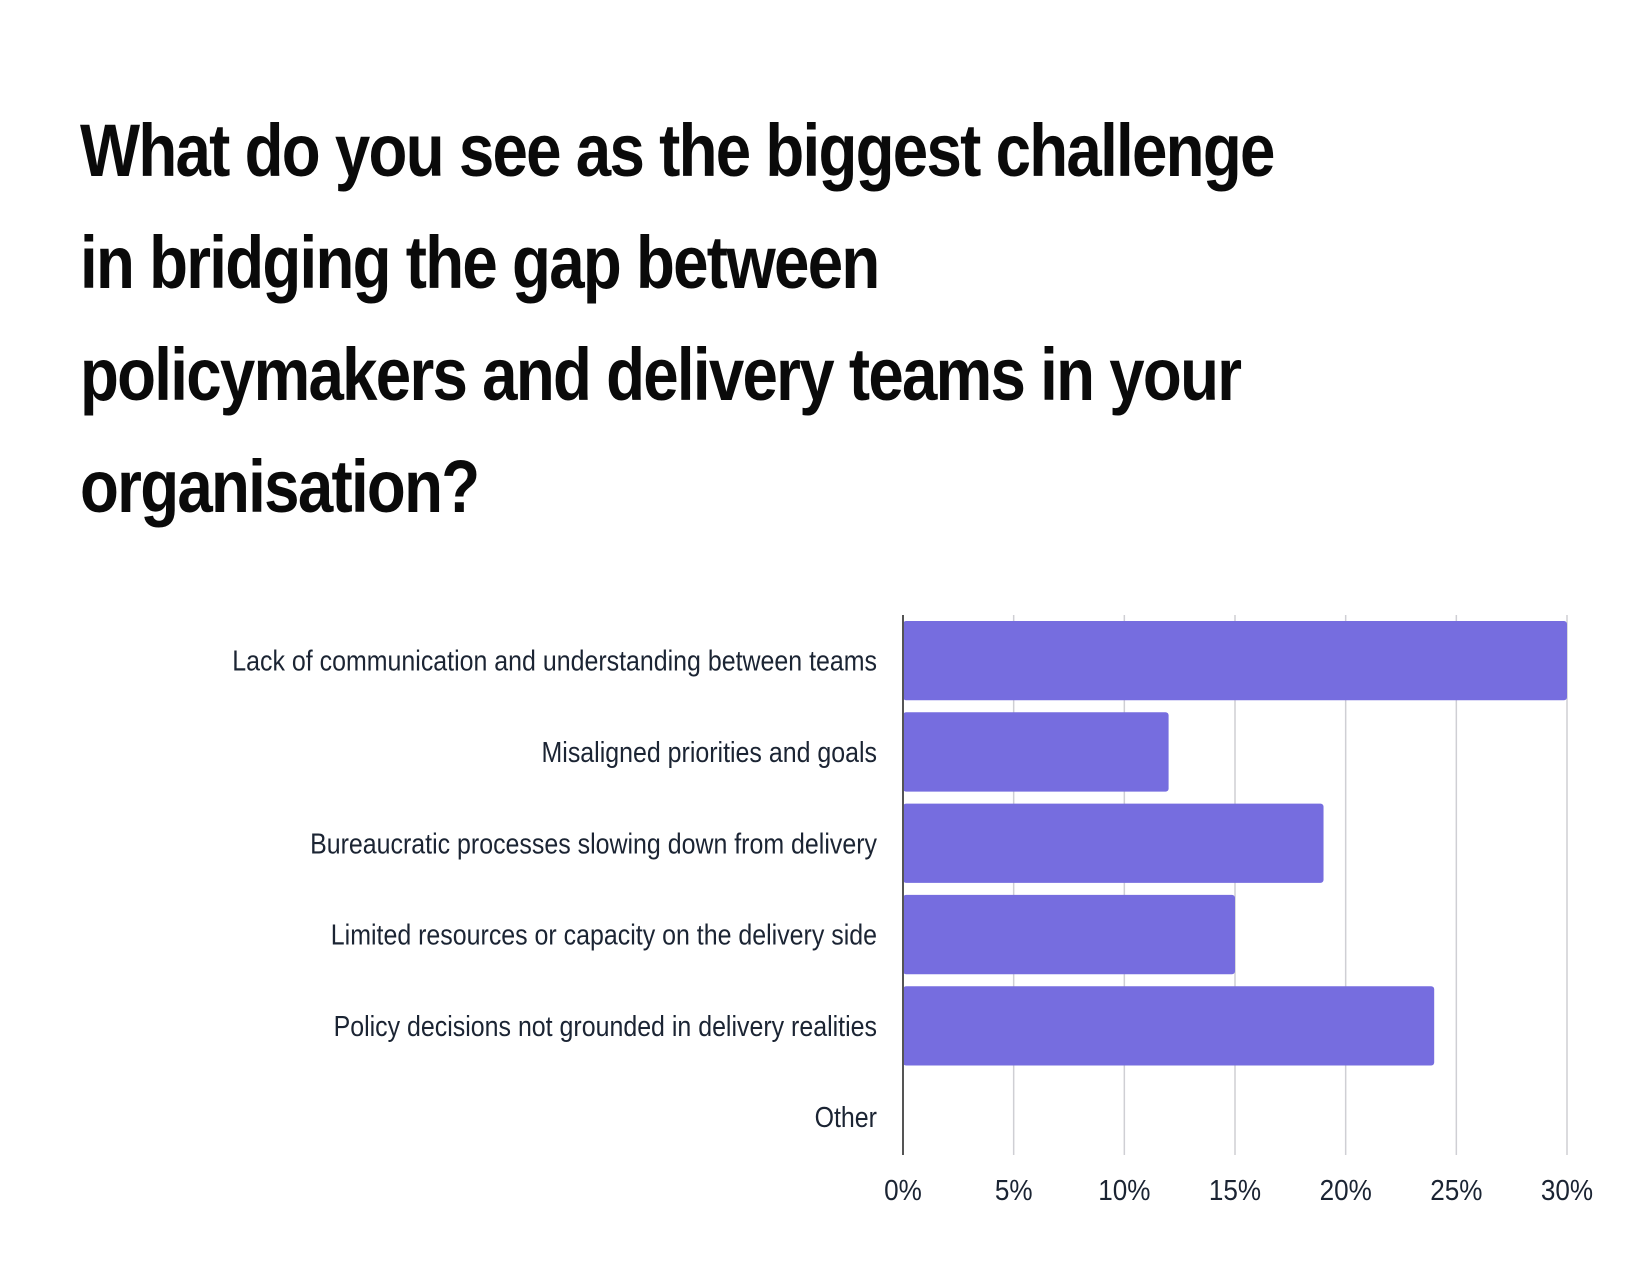  I want to click on category-label: Other, so click(846, 1118).